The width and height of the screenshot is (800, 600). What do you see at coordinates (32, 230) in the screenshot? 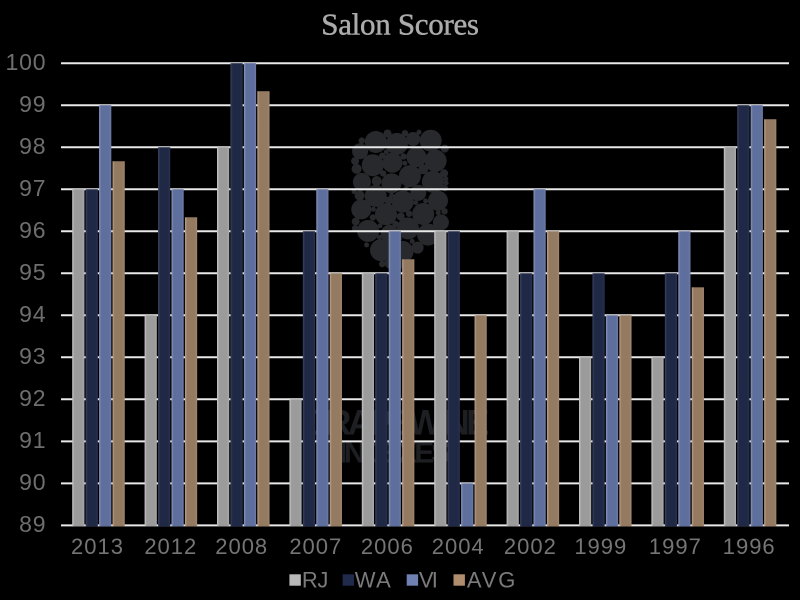
I see `svg-text: 96` at bounding box center [32, 230].